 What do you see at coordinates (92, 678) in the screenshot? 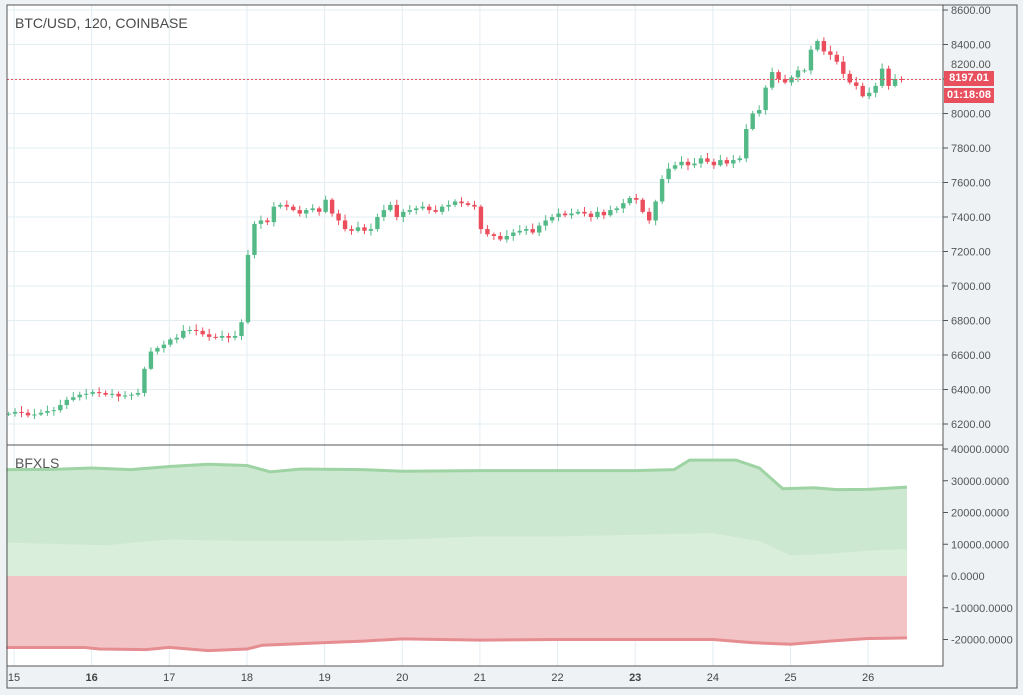
I see `time-axis-label: 16` at bounding box center [92, 678].